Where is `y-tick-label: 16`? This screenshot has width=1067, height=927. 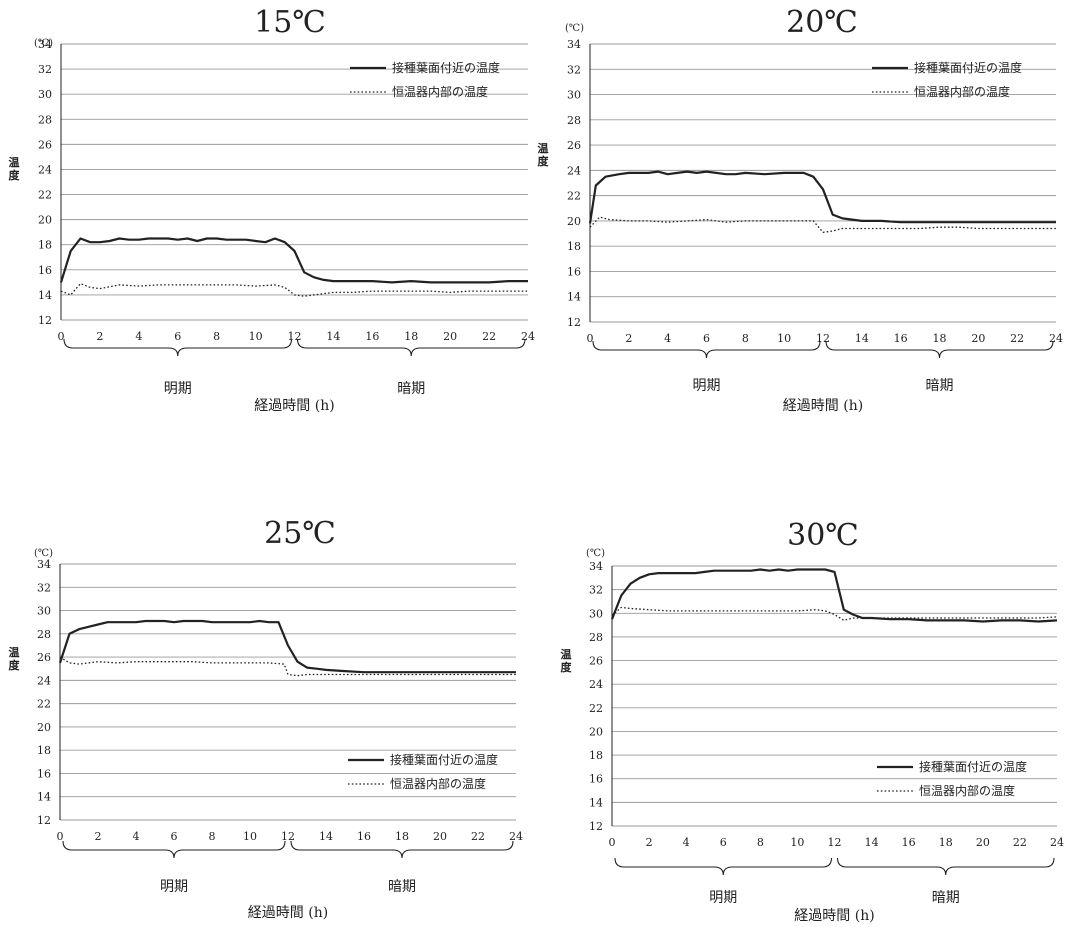
y-tick-label: 16 is located at coordinates (44, 773).